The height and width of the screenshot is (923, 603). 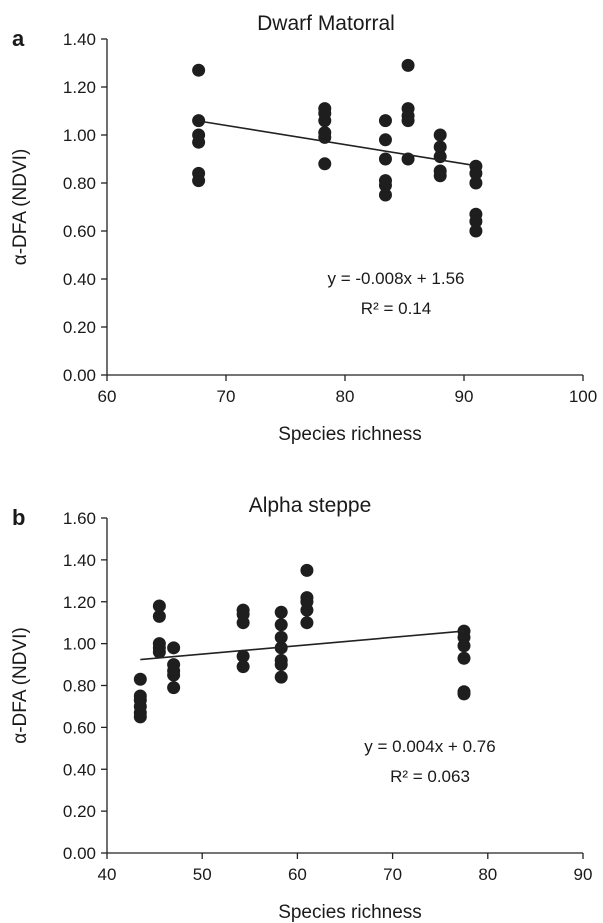 I want to click on r-squared-label: R² = 0.14, so click(x=396, y=308).